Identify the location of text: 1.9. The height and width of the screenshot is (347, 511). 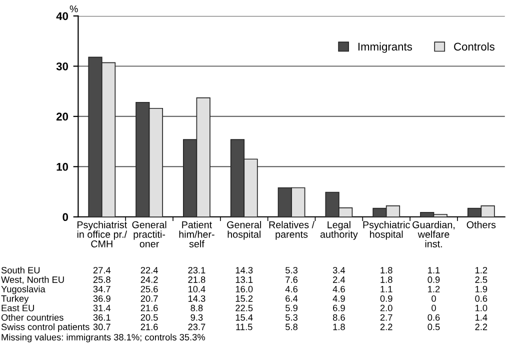
(481, 289).